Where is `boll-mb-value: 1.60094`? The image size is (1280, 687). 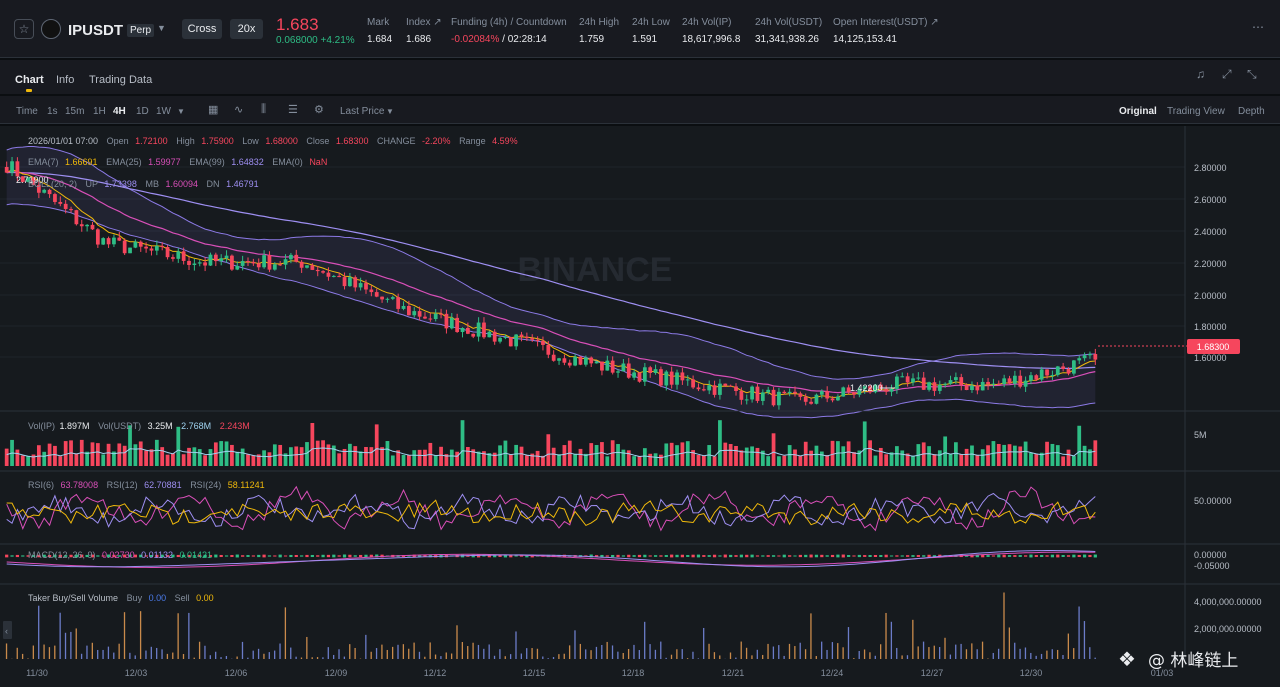
boll-mb-value: 1.60094 is located at coordinates (181, 184).